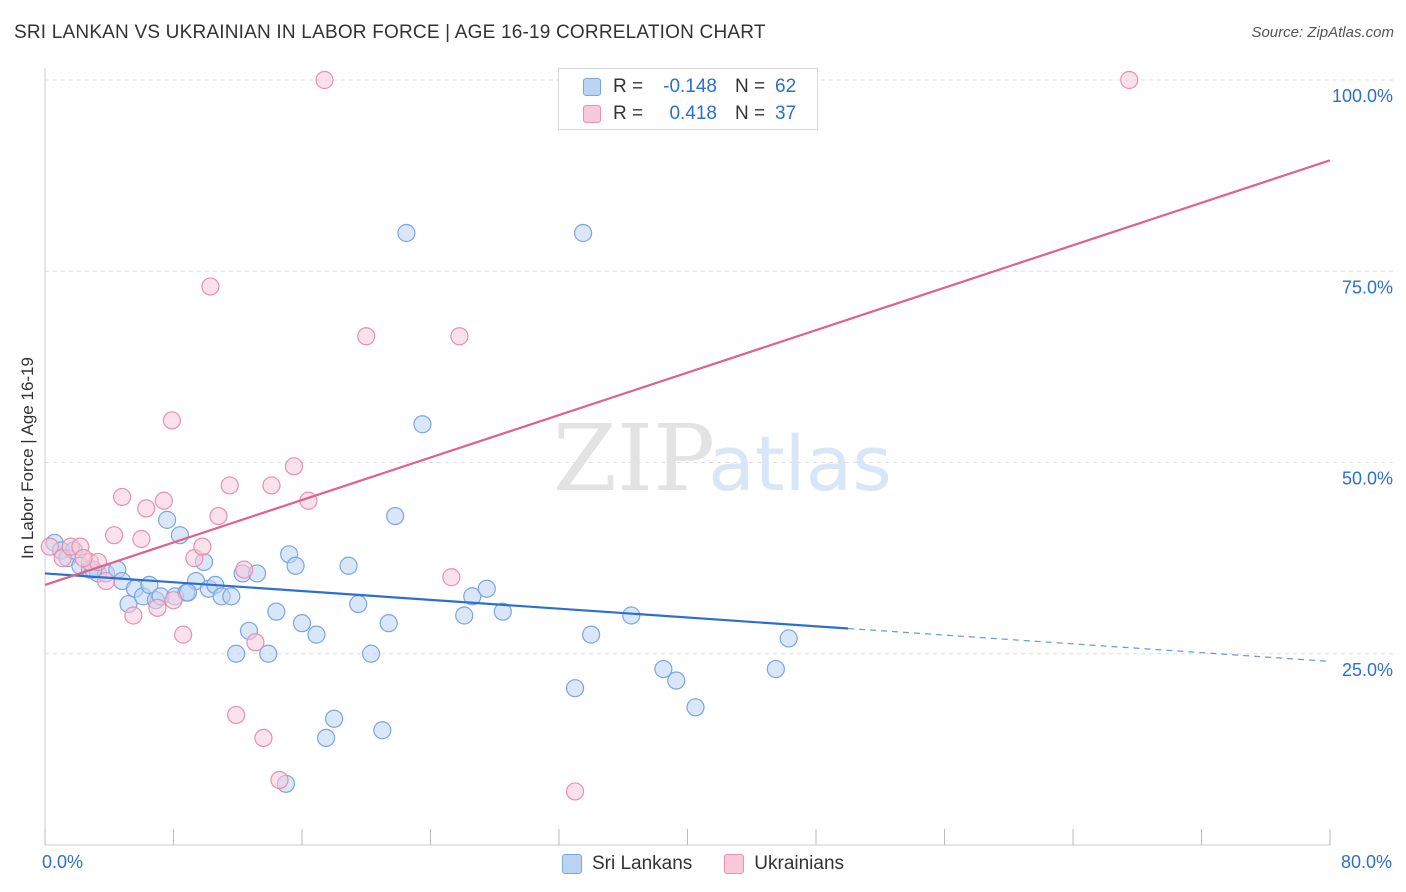 Image resolution: width=1406 pixels, height=892 pixels. What do you see at coordinates (703, 864) in the screenshot?
I see `series-legend: Sri Lankans Ukrainians` at bounding box center [703, 864].